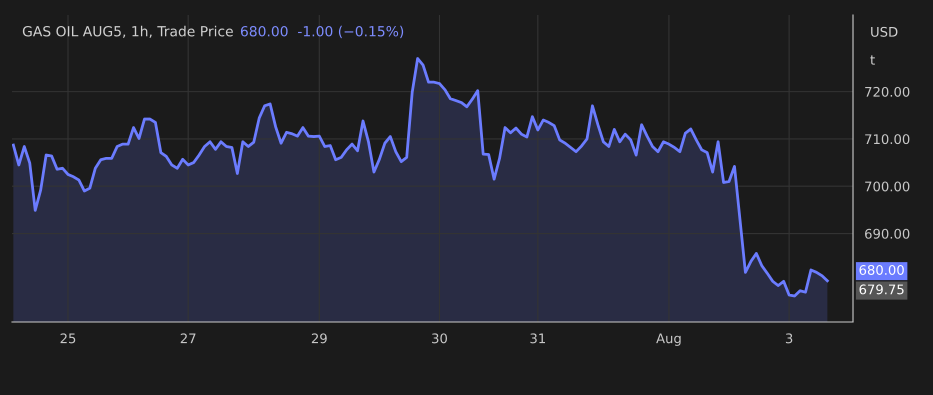 The image size is (933, 395). What do you see at coordinates (887, 91) in the screenshot?
I see `y-tick-label: 720.00` at bounding box center [887, 91].